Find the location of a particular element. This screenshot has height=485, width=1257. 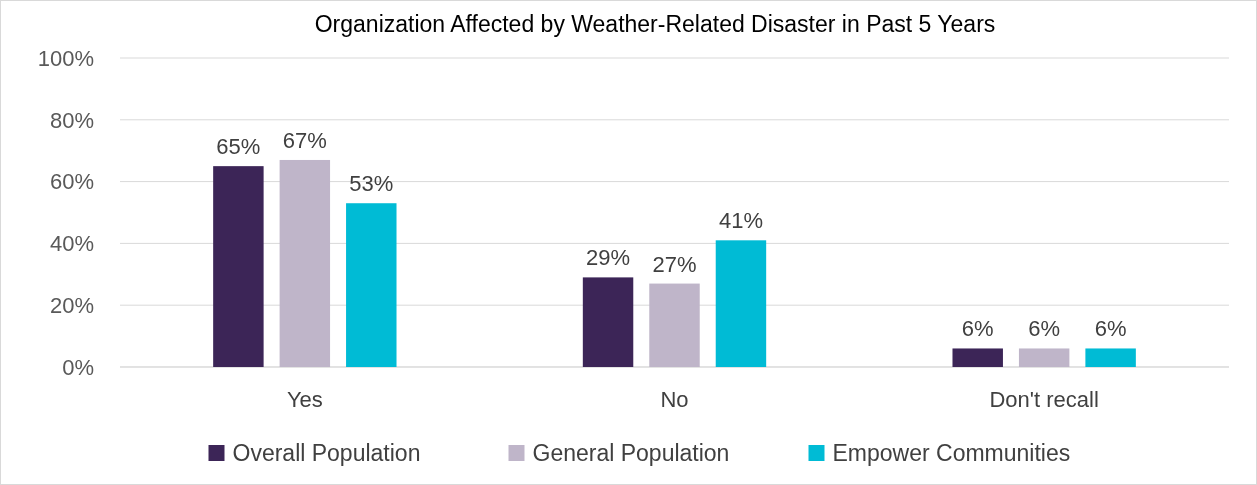

legend-label: Overall Population is located at coordinates (326, 453).